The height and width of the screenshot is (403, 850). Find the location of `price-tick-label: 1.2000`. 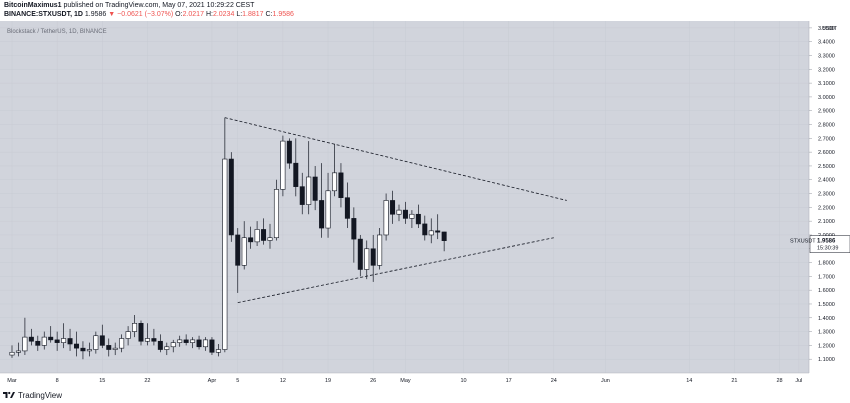

price-tick-label: 1.2000 is located at coordinates (826, 346).